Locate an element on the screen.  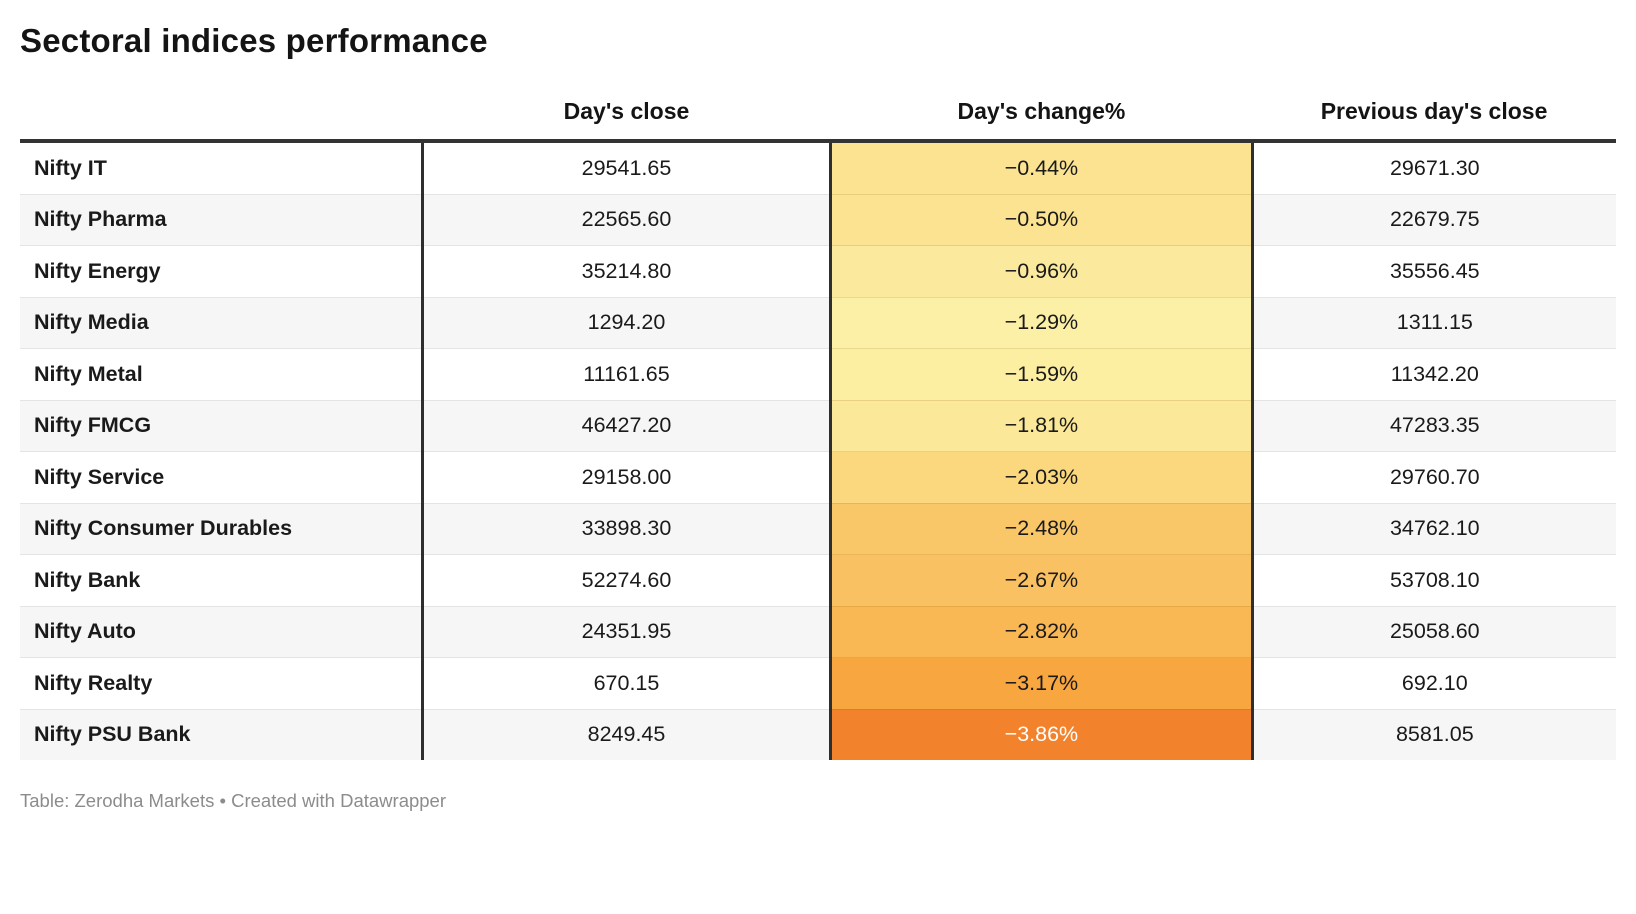
previous-close-cell: 29760.70 is located at coordinates (1433, 477).